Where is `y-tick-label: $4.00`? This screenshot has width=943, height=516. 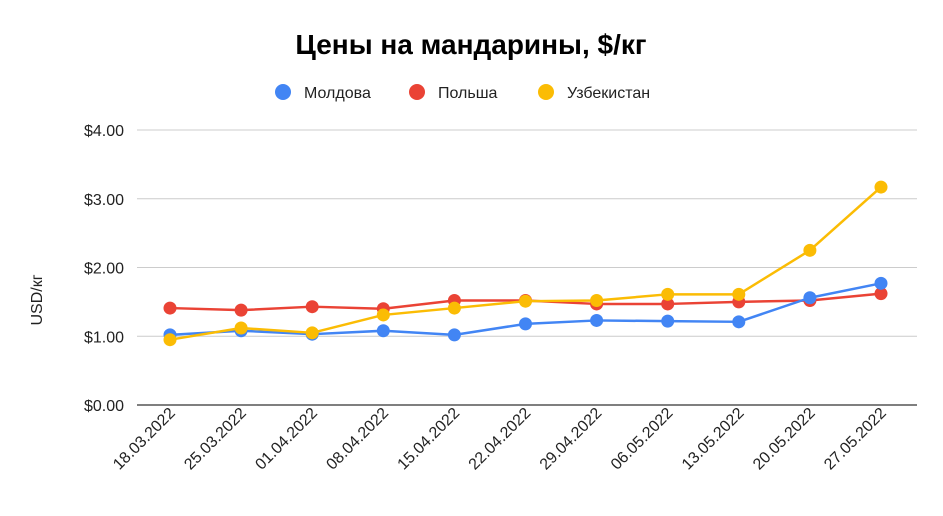
y-tick-label: $4.00 is located at coordinates (104, 131).